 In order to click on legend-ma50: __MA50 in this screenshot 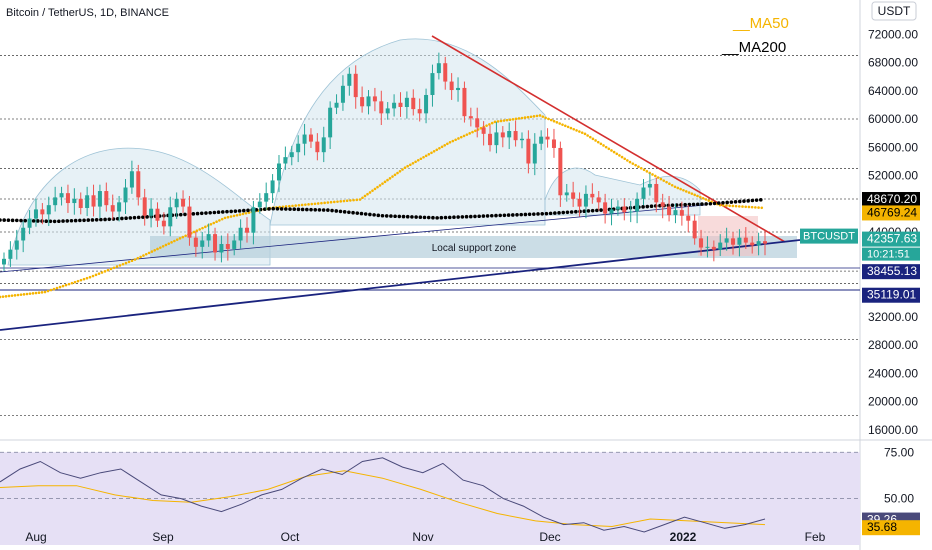, I will do `click(760, 23)`.